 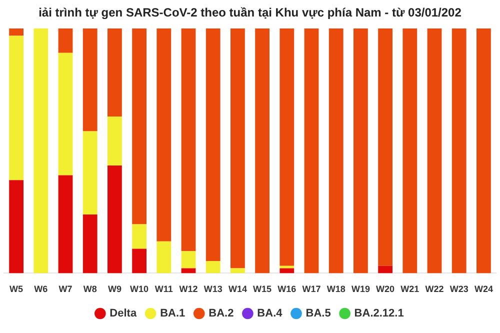 I want to click on x-tick-label: W10, so click(x=139, y=289).